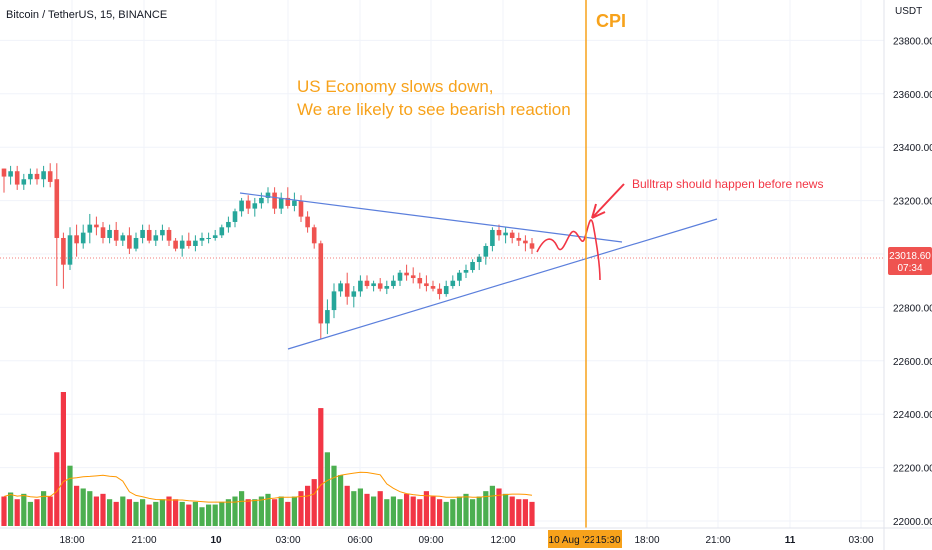  I want to click on time-tick-label: 10 Aug '22, so click(572, 540).